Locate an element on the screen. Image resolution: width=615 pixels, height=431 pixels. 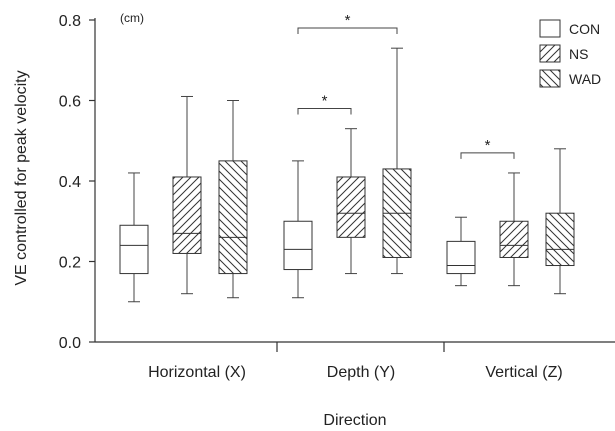
x-tick-label: Vertical (Z) is located at coordinates (523, 372).